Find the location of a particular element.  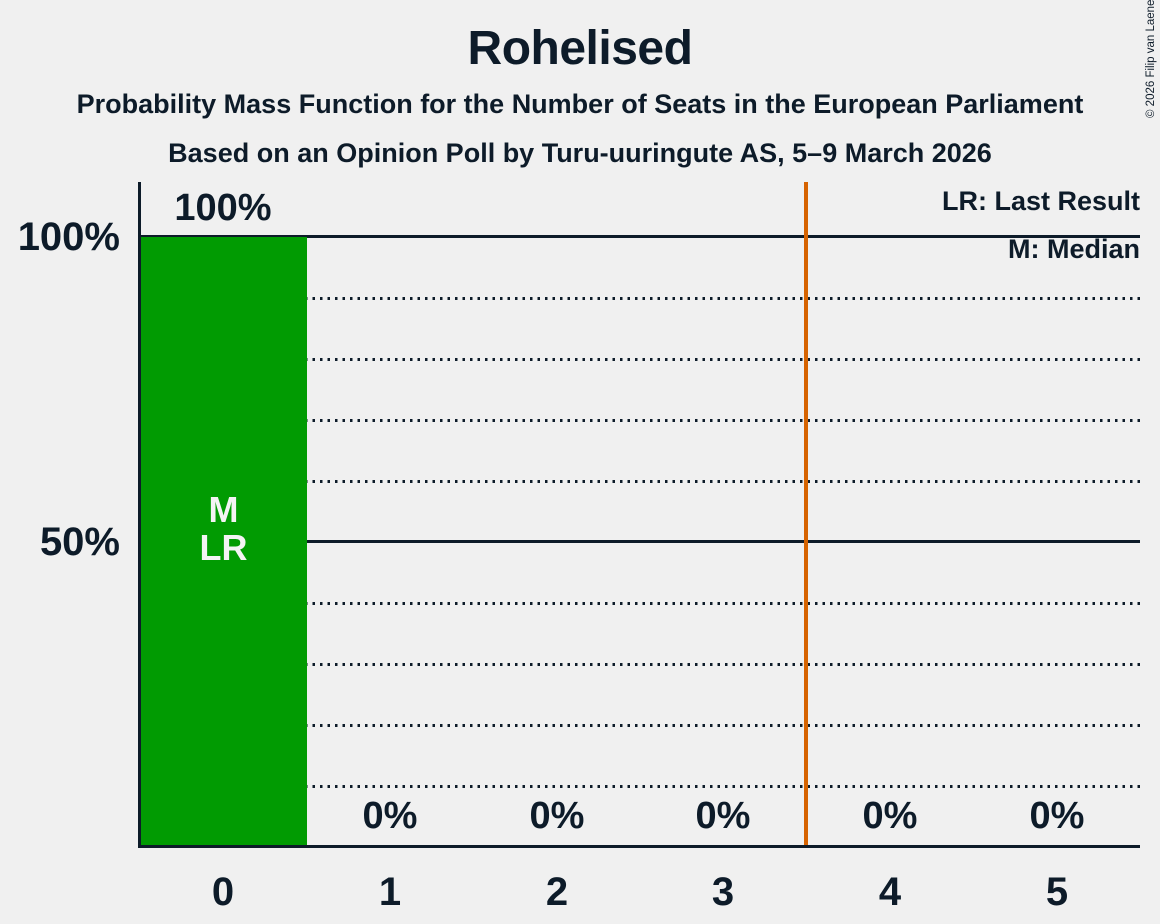

x-tick-2: 2 is located at coordinates (557, 892).